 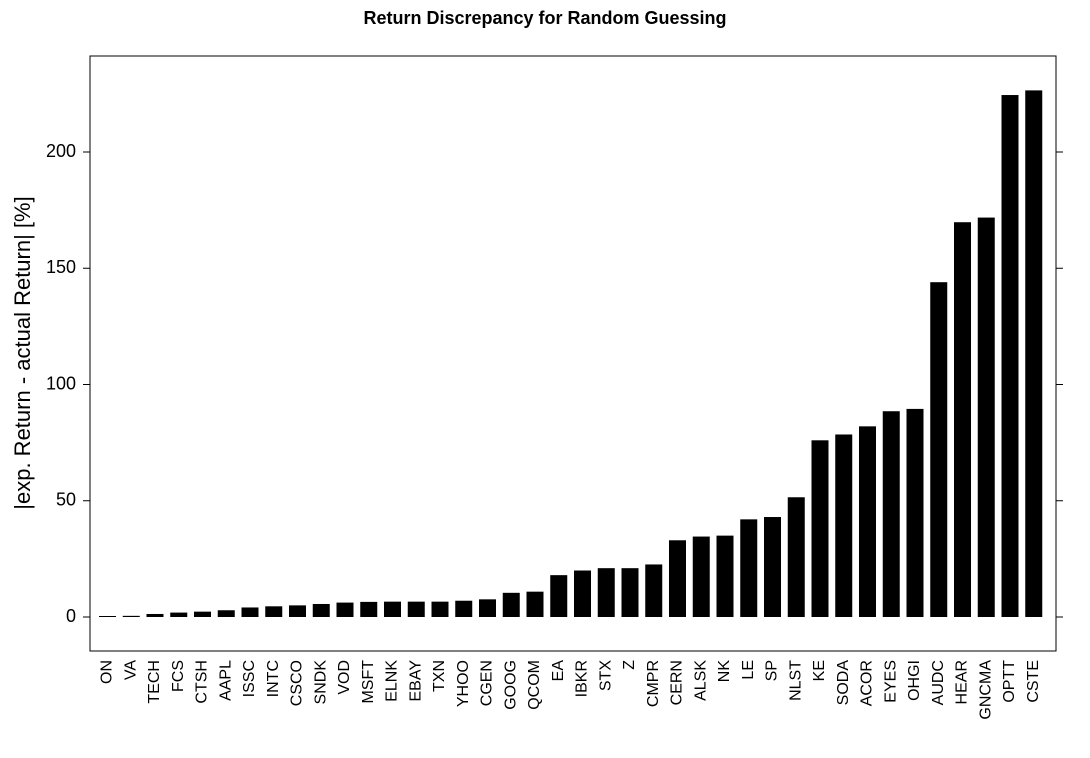 What do you see at coordinates (700, 680) in the screenshot?
I see `x-tick-label: ALSK` at bounding box center [700, 680].